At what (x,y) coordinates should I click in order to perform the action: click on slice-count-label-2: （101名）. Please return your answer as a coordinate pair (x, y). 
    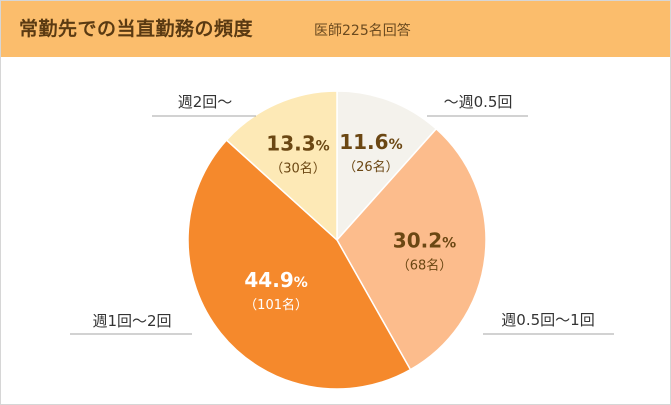
    Looking at the image, I should click on (276, 305).